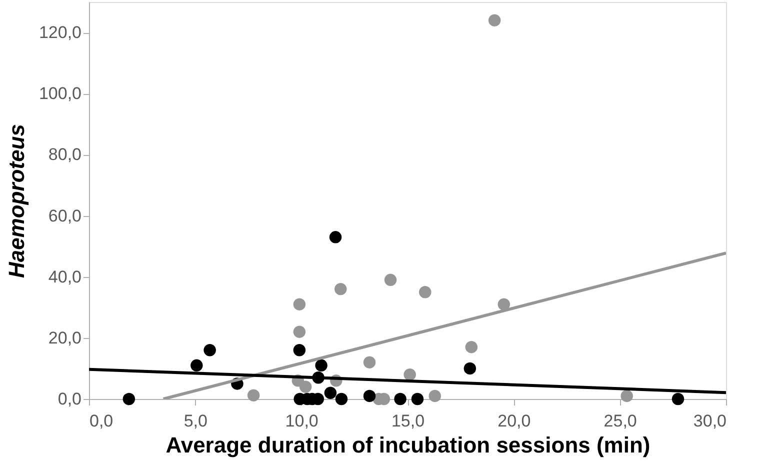 The image size is (760, 474). Describe the element at coordinates (709, 421) in the screenshot. I see `x-tick-label: 30,0` at that location.